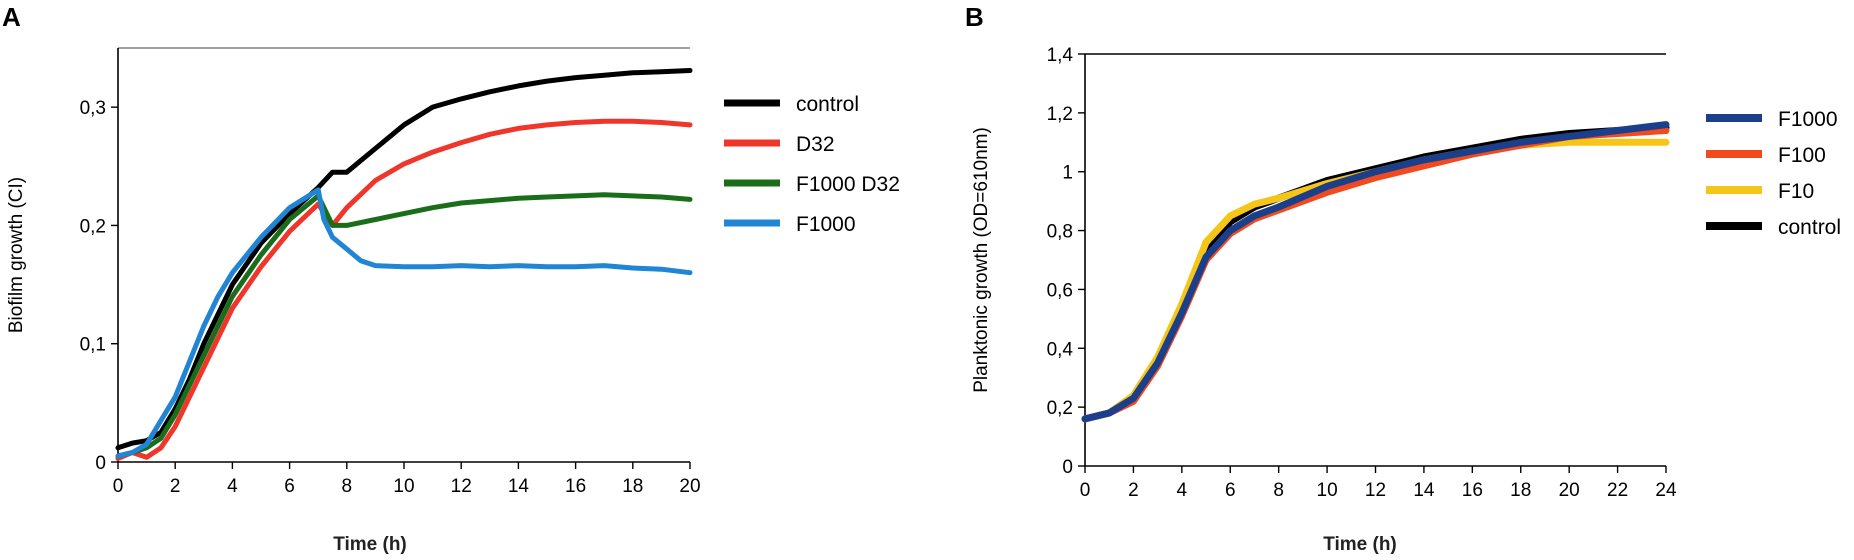 Image resolution: width=1854 pixels, height=560 pixels. I want to click on panel-b-label: B, so click(974, 17).